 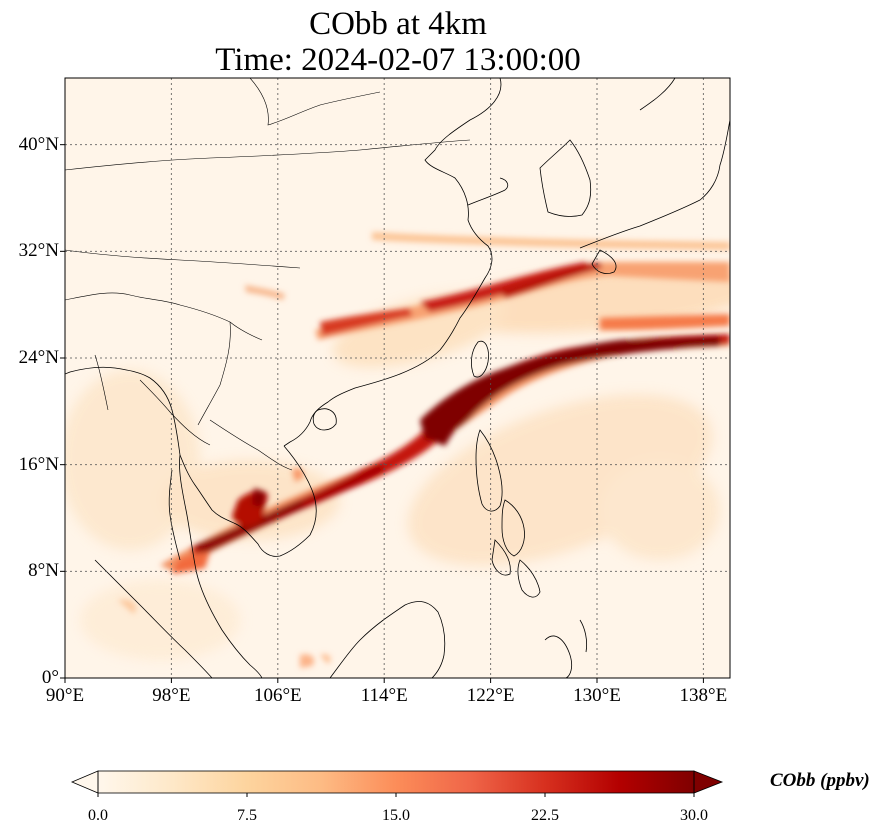 I want to click on lon-tick-label: 90°E, so click(x=65, y=695).